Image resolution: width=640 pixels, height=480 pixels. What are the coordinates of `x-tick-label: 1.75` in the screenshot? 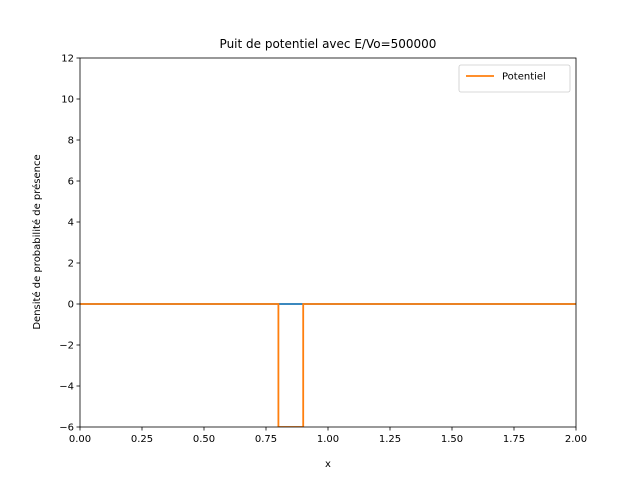 It's located at (514, 439).